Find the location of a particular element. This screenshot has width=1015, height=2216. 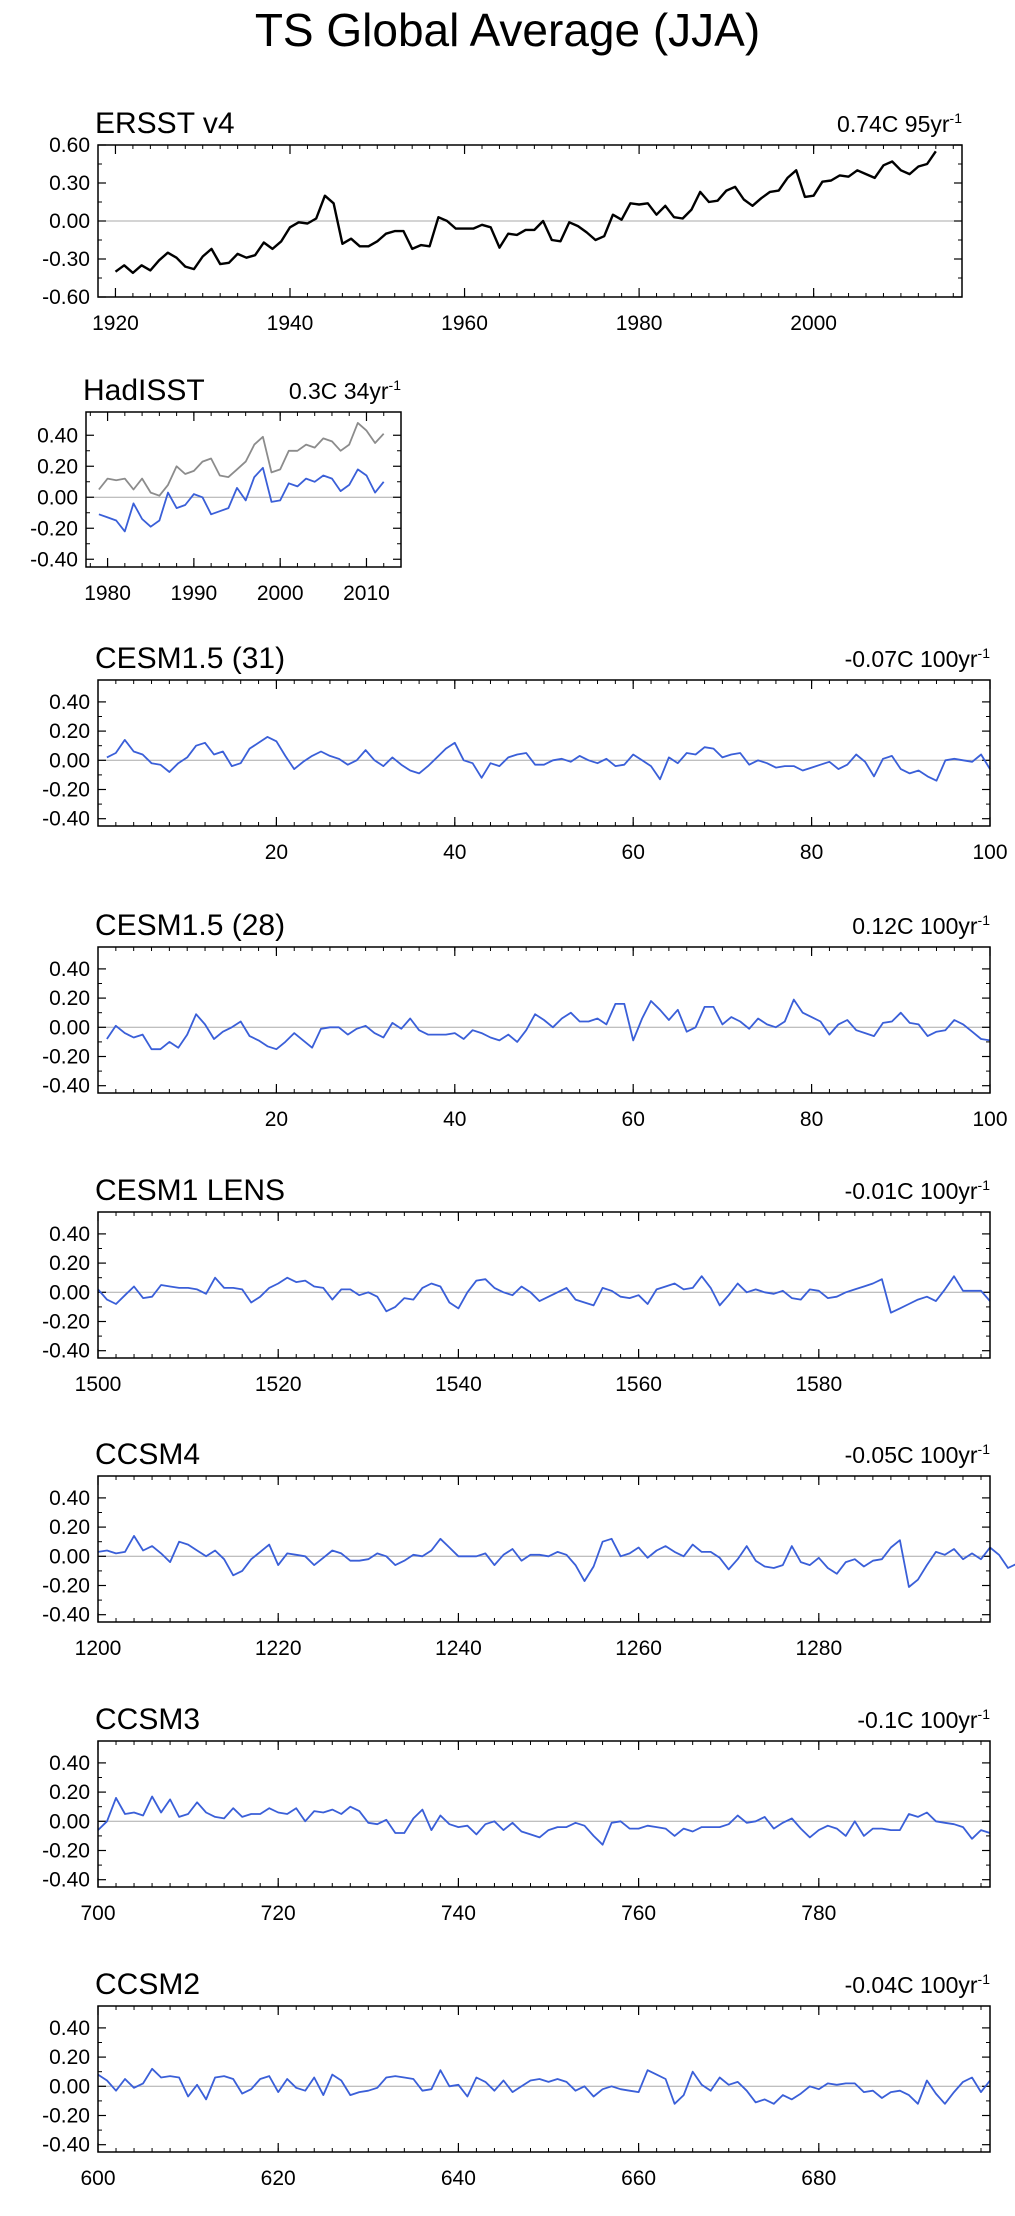

x-tick-label: 1580 is located at coordinates (818, 1384).